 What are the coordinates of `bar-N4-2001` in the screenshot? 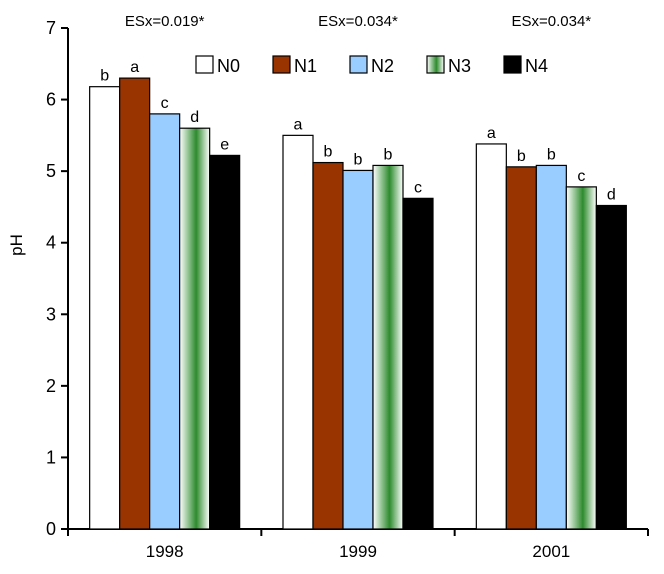 It's located at (611, 367).